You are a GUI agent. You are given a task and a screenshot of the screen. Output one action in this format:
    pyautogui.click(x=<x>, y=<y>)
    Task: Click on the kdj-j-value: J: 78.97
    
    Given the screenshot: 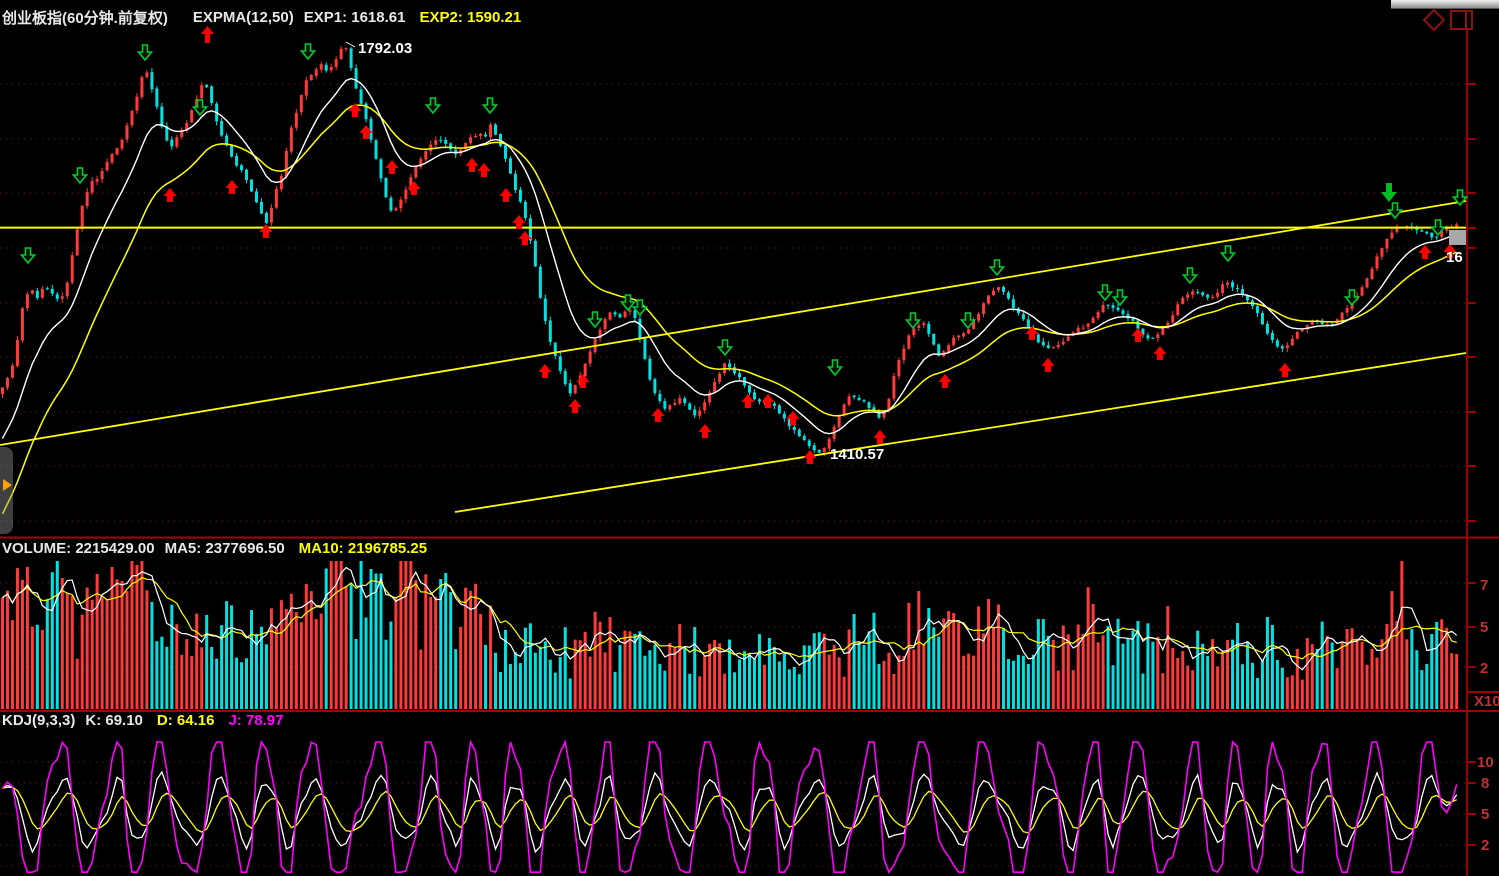 What is the action you would take?
    pyautogui.click(x=256, y=720)
    